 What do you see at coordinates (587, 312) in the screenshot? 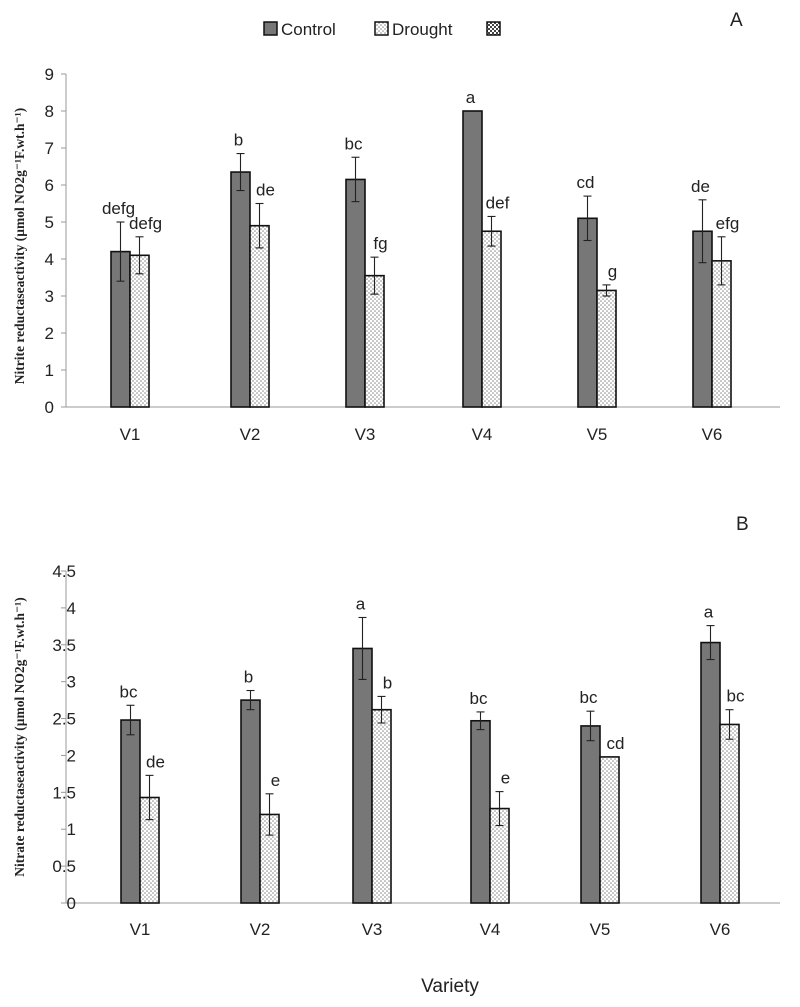
I see `panel-a-bar-control-v5` at bounding box center [587, 312].